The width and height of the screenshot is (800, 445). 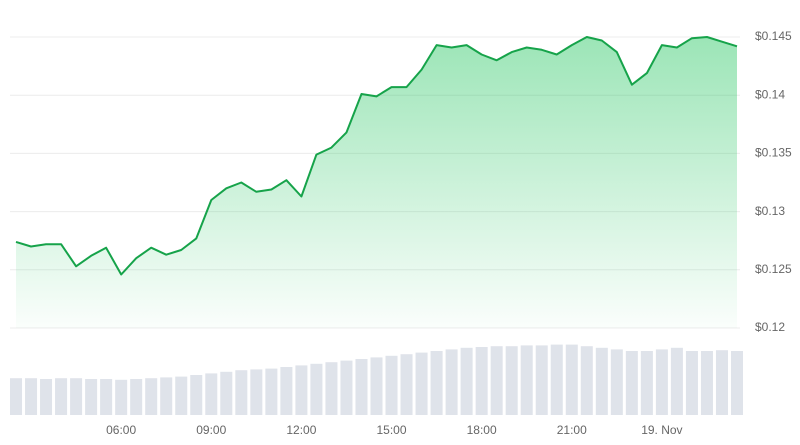 I want to click on x-tick-label: 21:00, so click(x=572, y=430).